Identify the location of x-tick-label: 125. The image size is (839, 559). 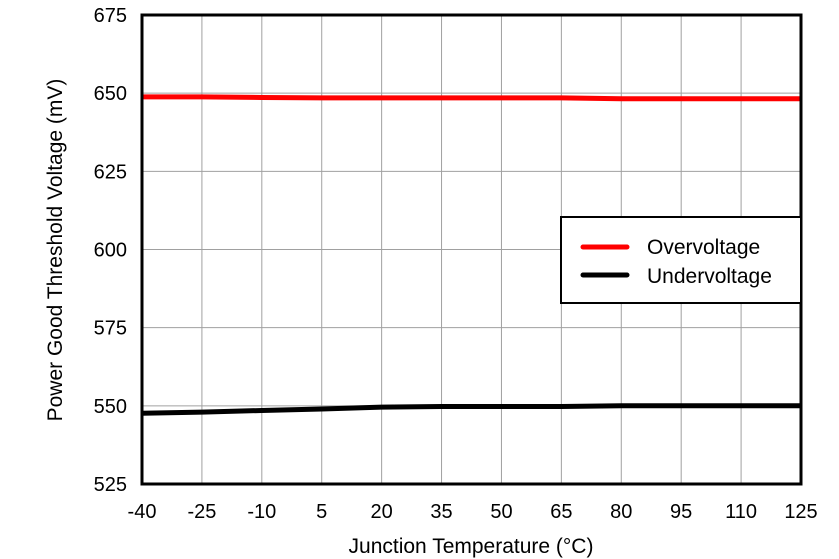
(800, 512).